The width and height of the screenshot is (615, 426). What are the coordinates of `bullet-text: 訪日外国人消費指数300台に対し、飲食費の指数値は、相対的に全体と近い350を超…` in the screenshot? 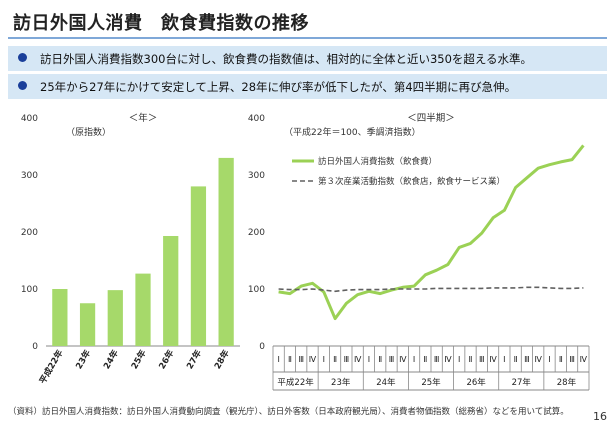 It's located at (286, 59).